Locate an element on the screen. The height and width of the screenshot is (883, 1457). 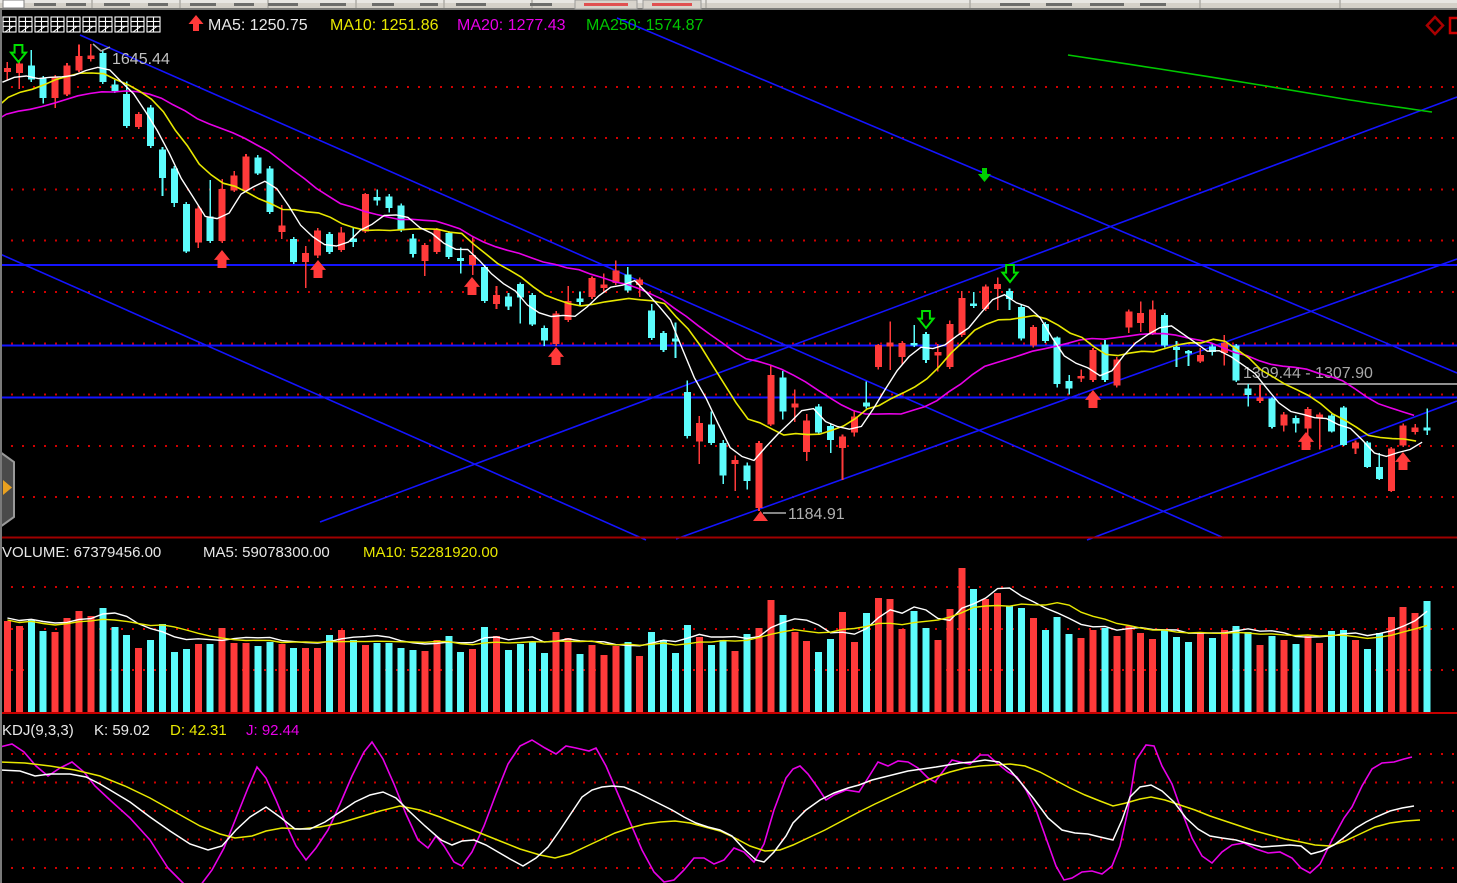
svg-text: MA250: 1574.87 is located at coordinates (645, 25).